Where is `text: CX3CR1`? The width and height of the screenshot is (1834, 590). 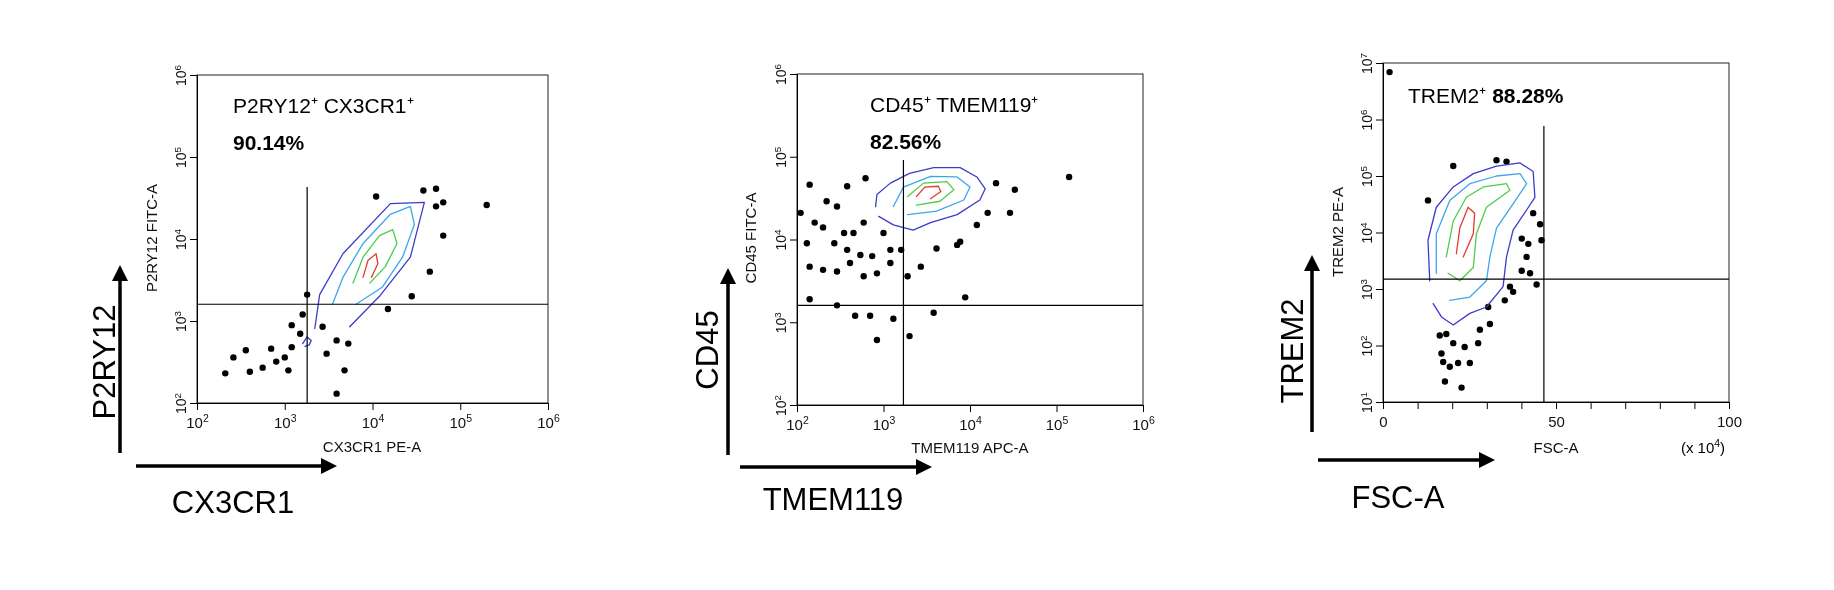 text: CX3CR1 is located at coordinates (233, 502).